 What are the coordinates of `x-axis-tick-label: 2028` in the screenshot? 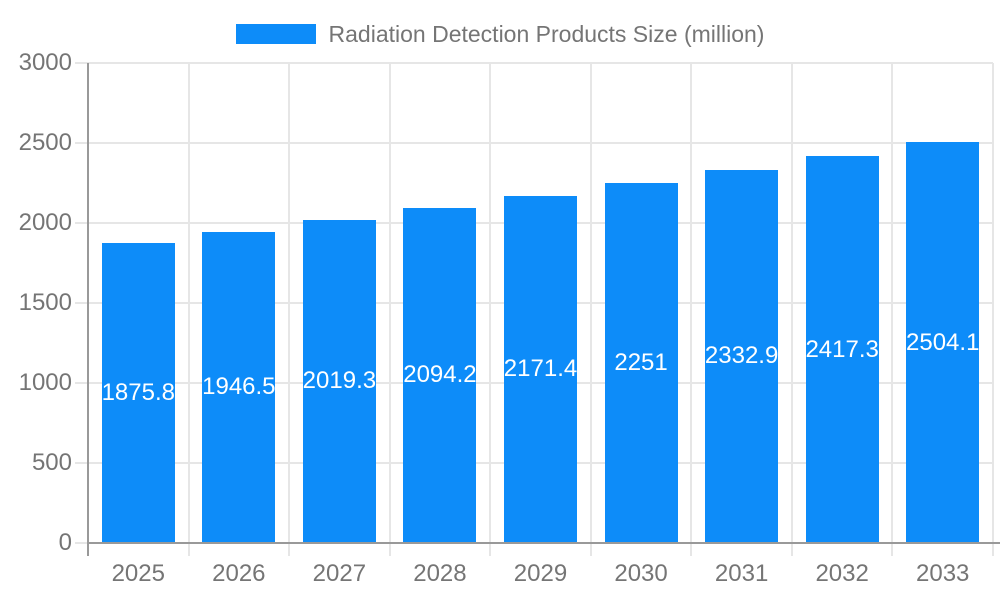 It's located at (440, 573).